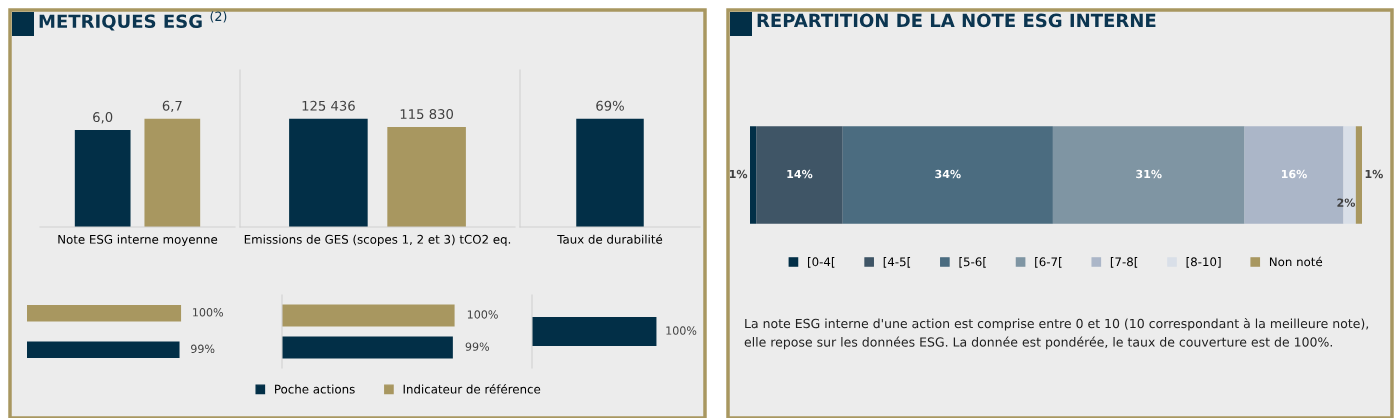  I want to click on data-label: 125 436, so click(328, 105).